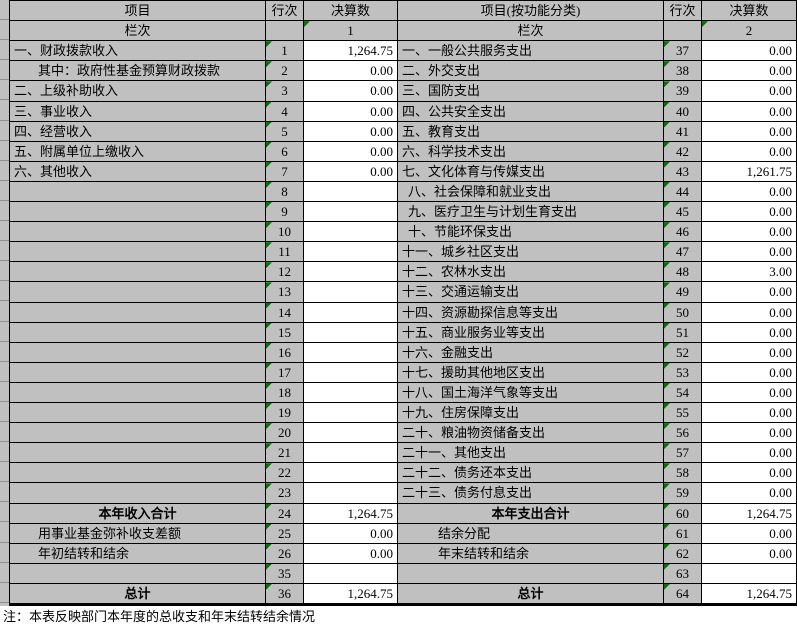  I want to click on item-cell: 四、经营收入, so click(138, 131).